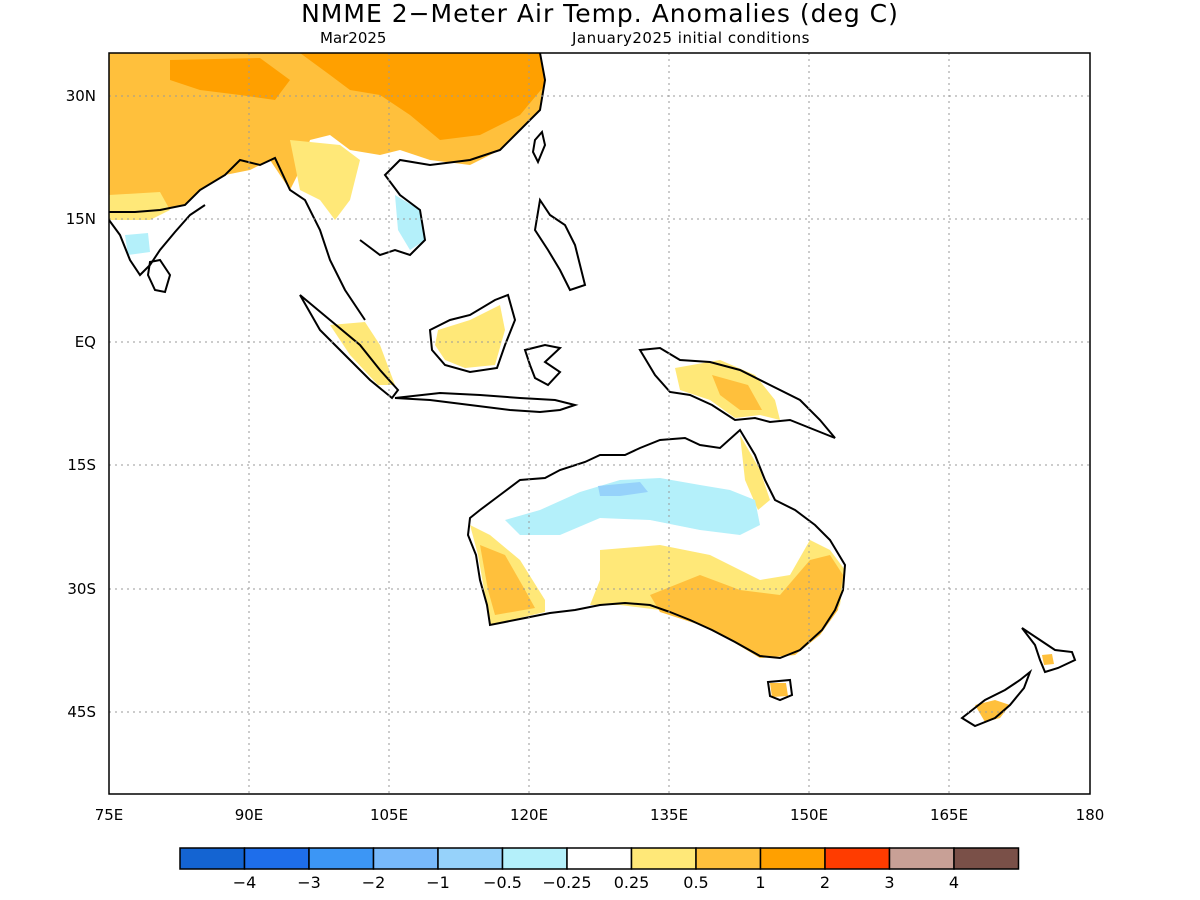 The image size is (1200, 900). Describe the element at coordinates (600, 815) in the screenshot. I see `lon-ticks: 75E 90E 105E 120E 135E 150E 165E 180` at that location.